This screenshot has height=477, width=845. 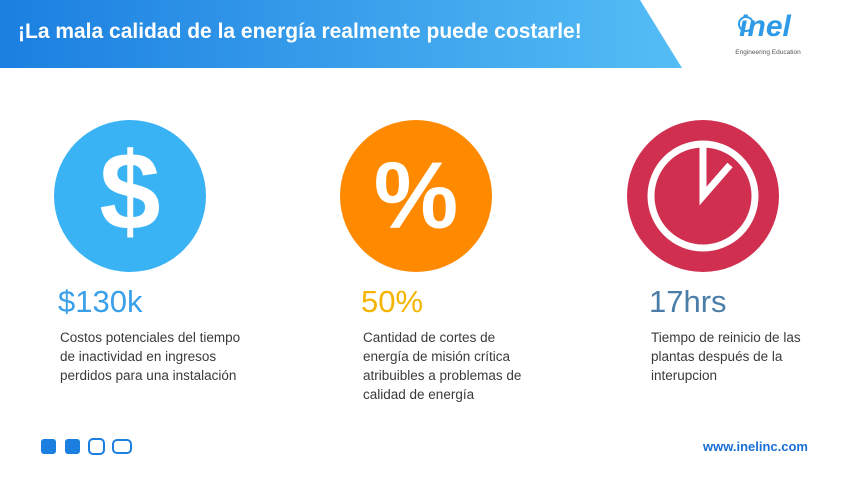 I want to click on stat-value: $130k, so click(x=100, y=301).